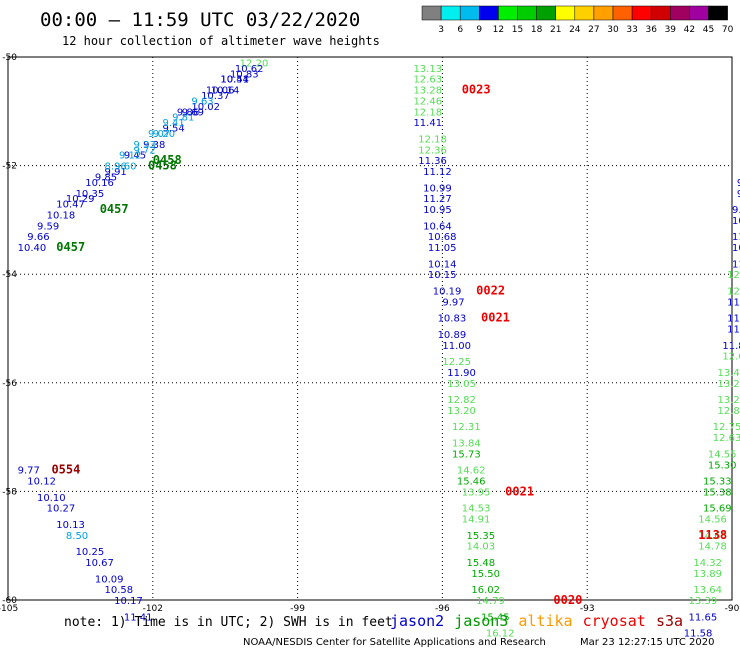 The image size is (740, 650). What do you see at coordinates (234, 80) in the screenshot?
I see `wave-height-value: 10.44` at bounding box center [234, 80].